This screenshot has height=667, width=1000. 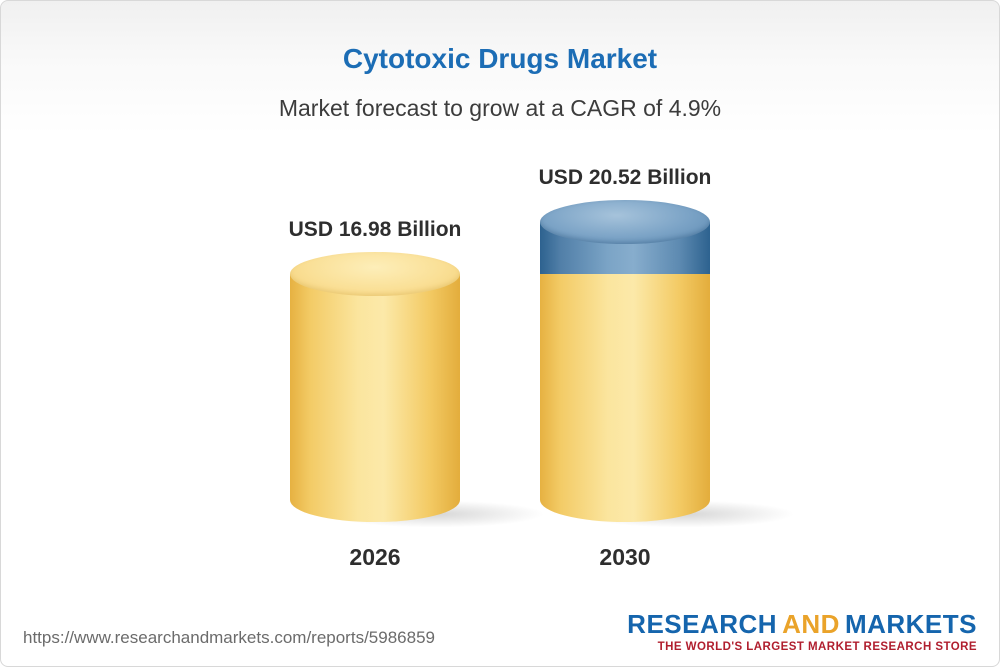 I want to click on cylinder-2030-top, so click(x=625, y=222).